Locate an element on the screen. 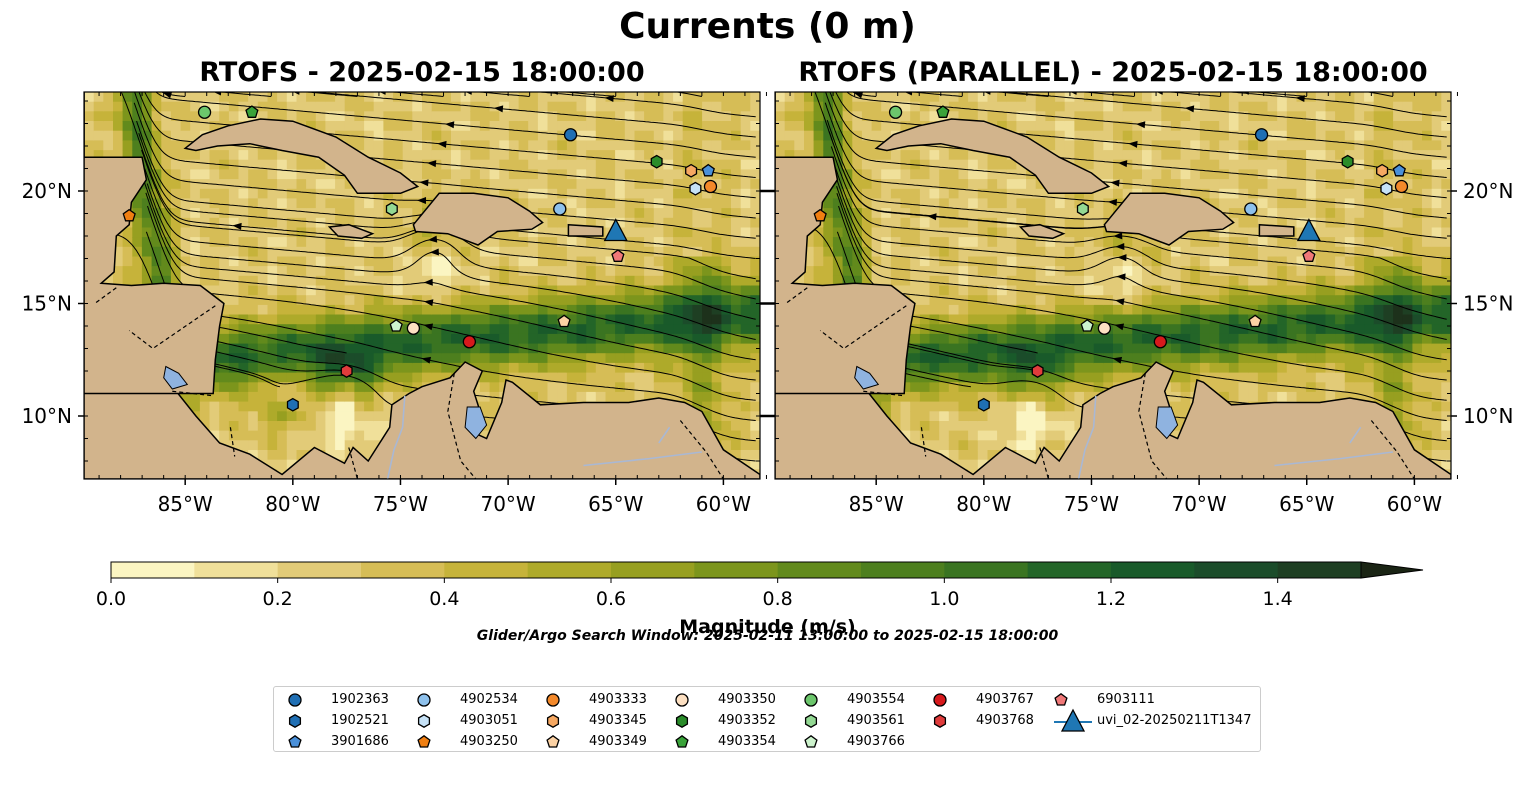  colorbar-tick-label: 0.4 is located at coordinates (444, 599).